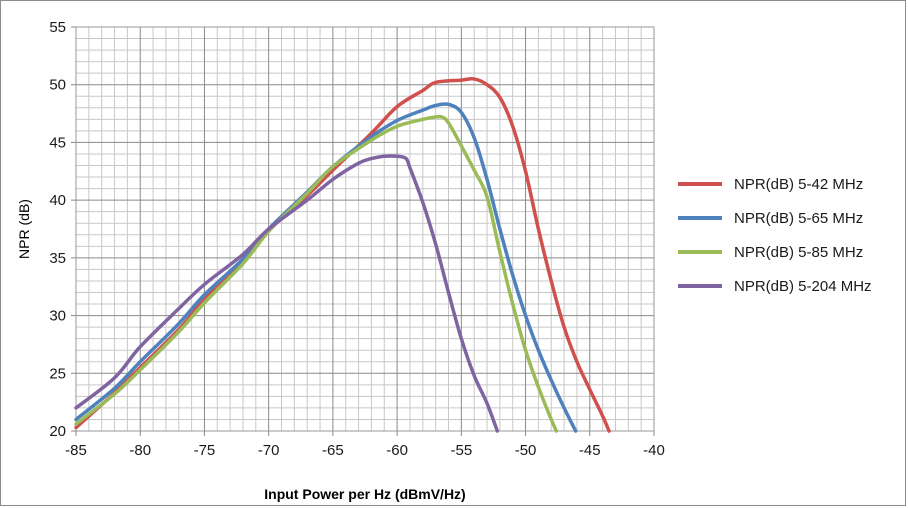 The image size is (908, 508). I want to click on y-tick-label: 40, so click(57, 200).